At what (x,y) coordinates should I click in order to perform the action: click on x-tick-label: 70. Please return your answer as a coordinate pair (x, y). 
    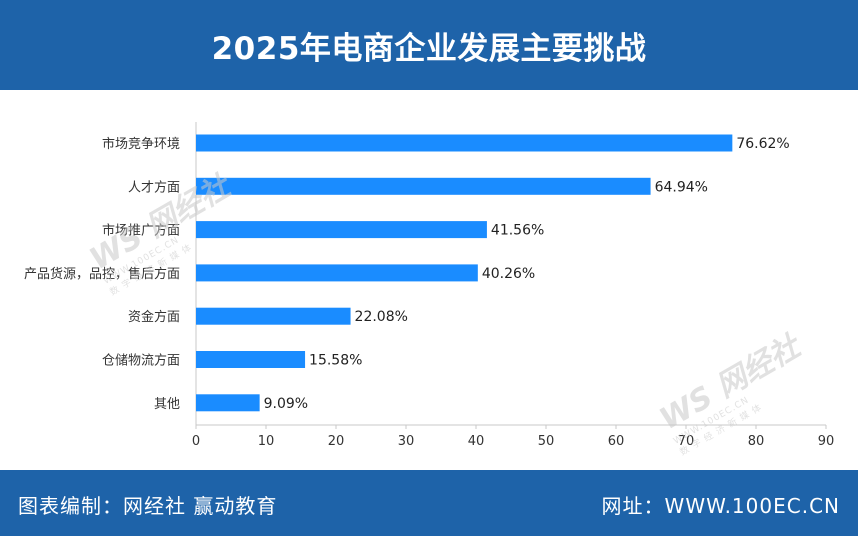
    Looking at the image, I should click on (686, 441).